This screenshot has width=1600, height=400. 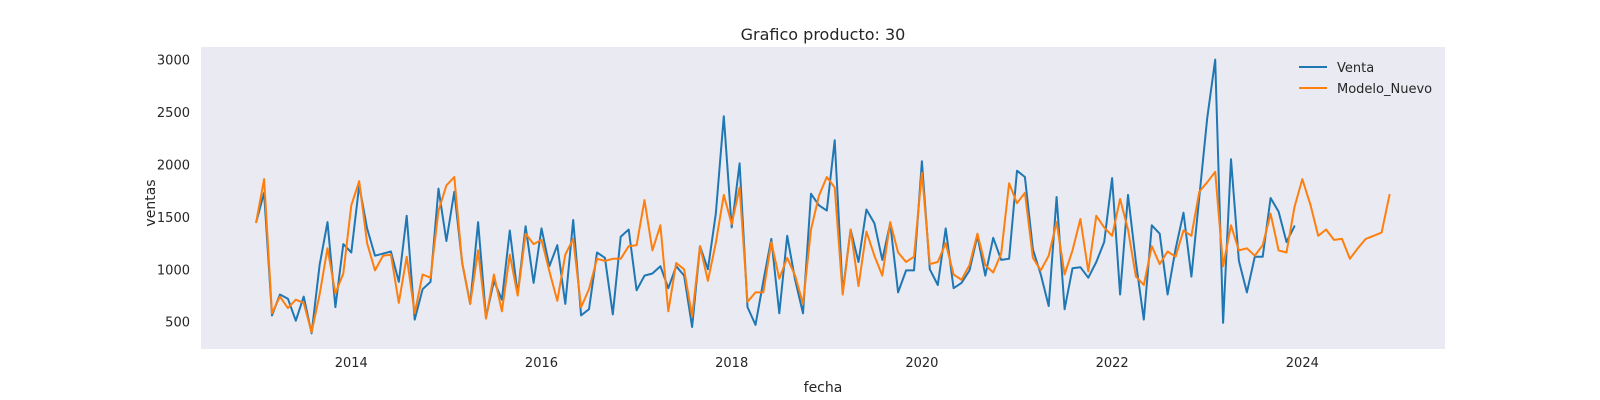 I want to click on y-tick-label: 500, so click(x=177, y=323).